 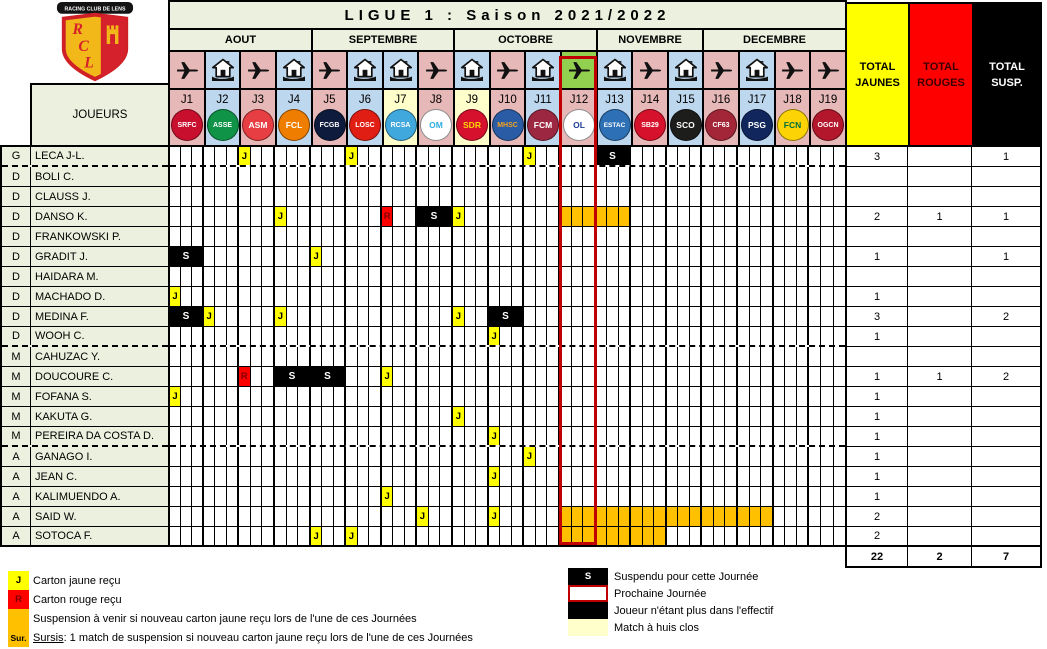 What do you see at coordinates (721, 117) in the screenshot?
I see `matchday-cell-J16: J16 CF63` at bounding box center [721, 117].